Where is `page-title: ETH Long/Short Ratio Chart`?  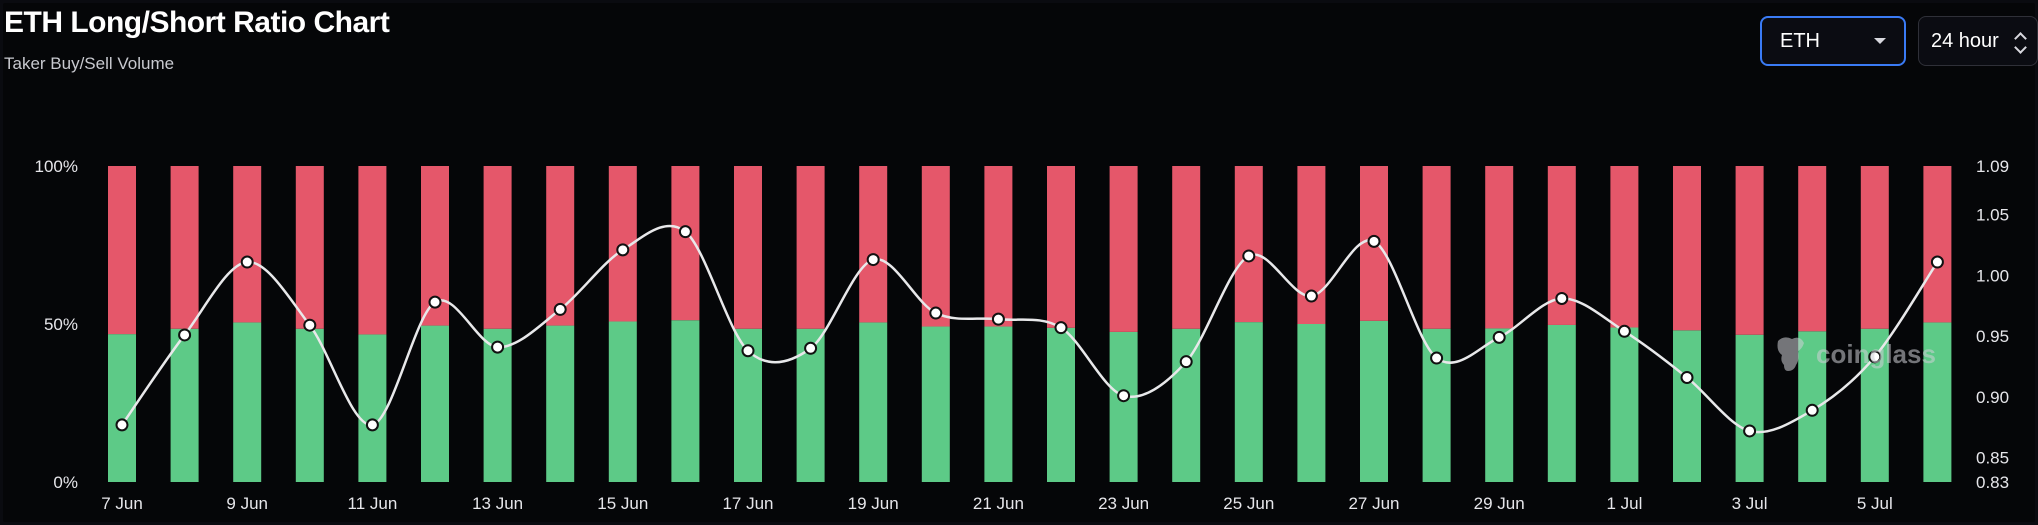
page-title: ETH Long/Short Ratio Chart is located at coordinates (197, 22).